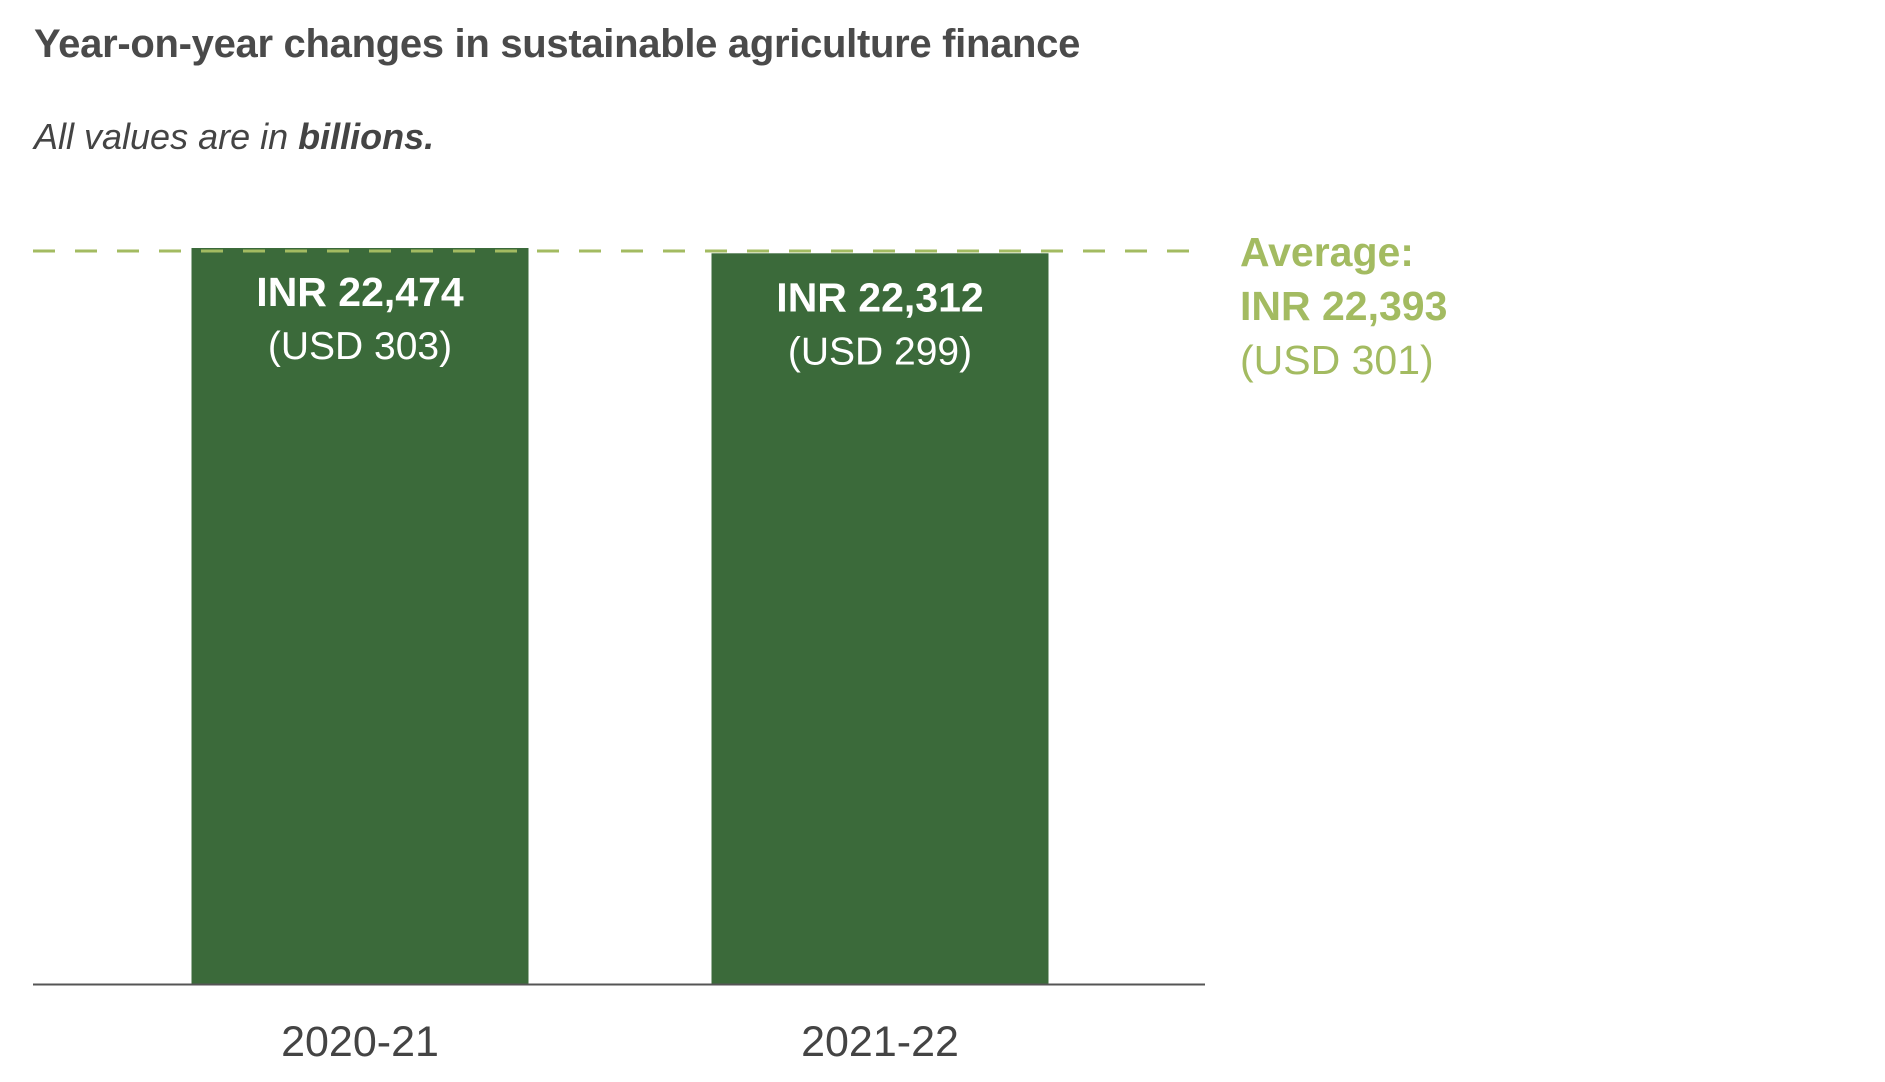 The width and height of the screenshot is (1885, 1082). I want to click on average-value-label: INR 22,393, so click(1343, 306).